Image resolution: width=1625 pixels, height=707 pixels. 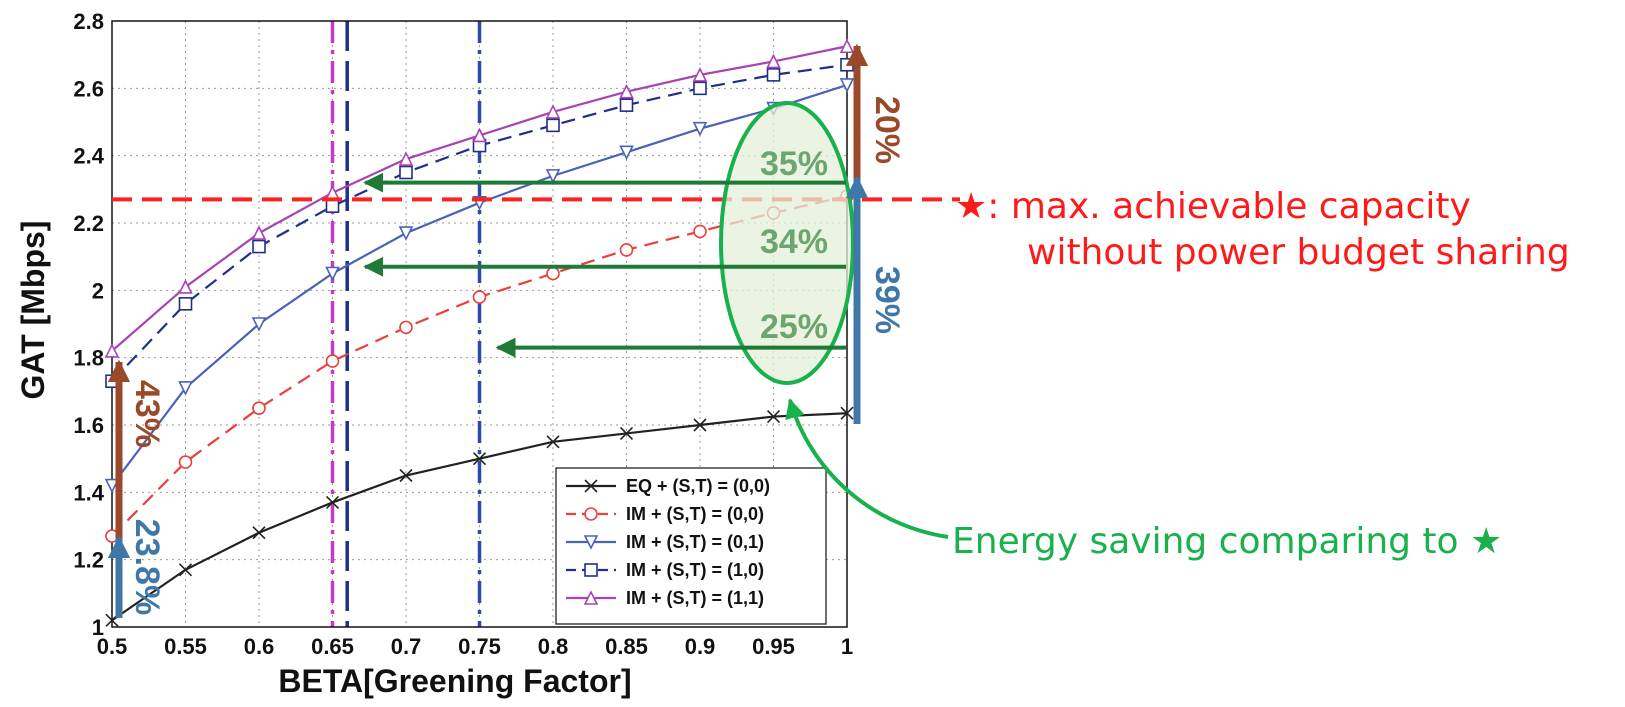 I want to click on pct-label-35: 35%, so click(x=794, y=164).